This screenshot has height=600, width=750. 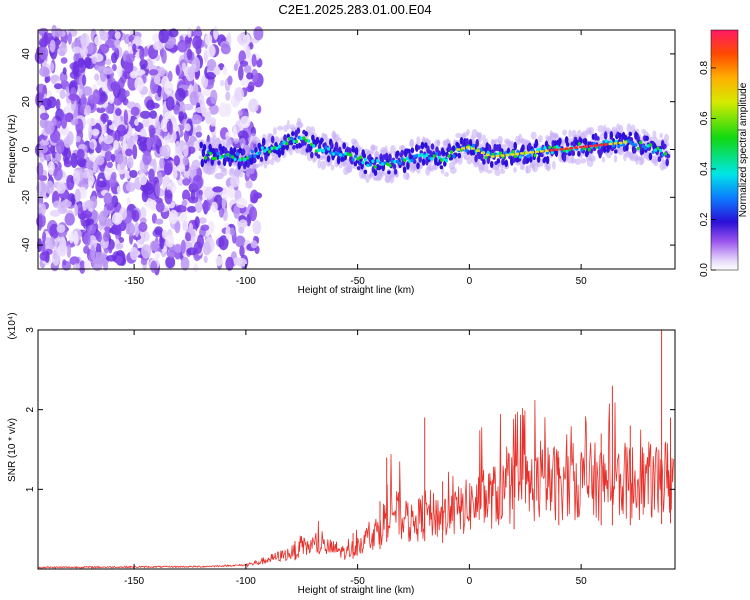 I want to click on colorbar-gradient, so click(x=724, y=150).